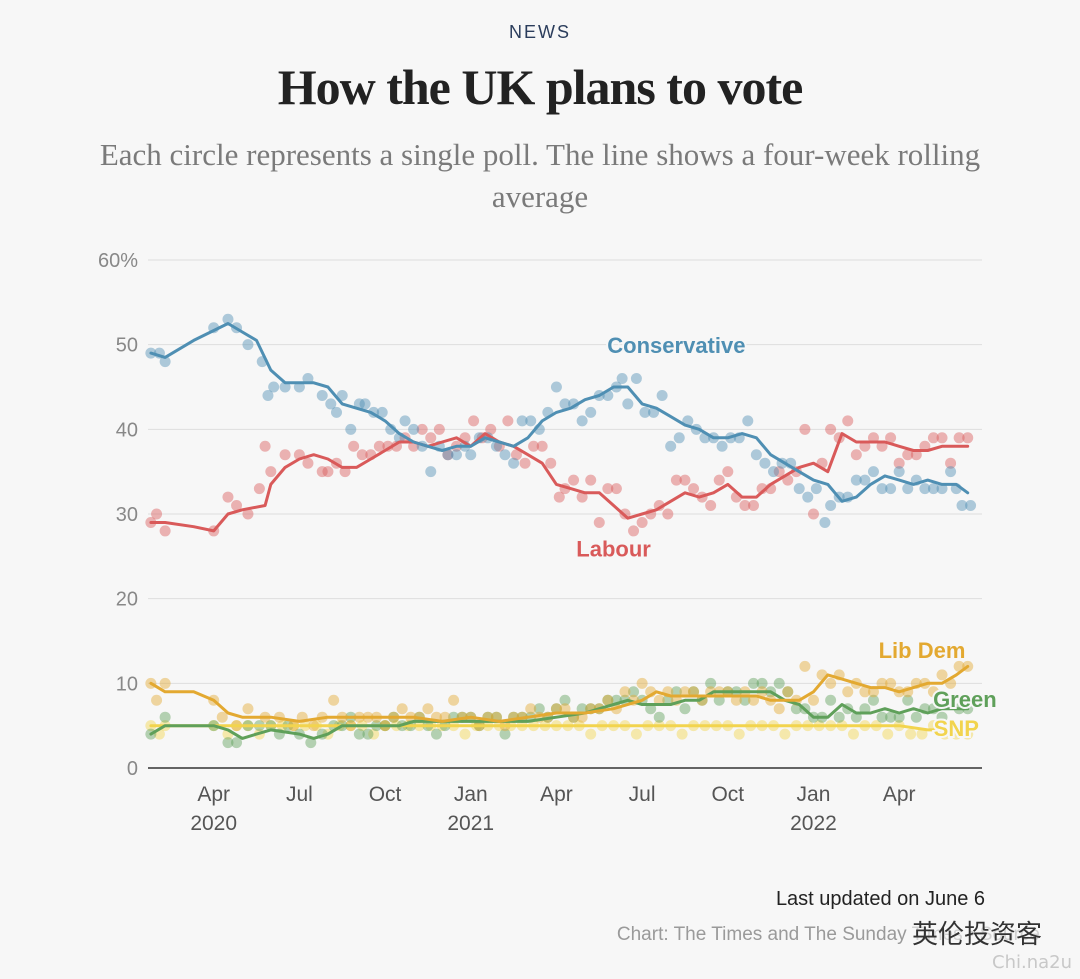  Describe the element at coordinates (132, 769) in the screenshot. I see `y-tick-label: 0` at that location.